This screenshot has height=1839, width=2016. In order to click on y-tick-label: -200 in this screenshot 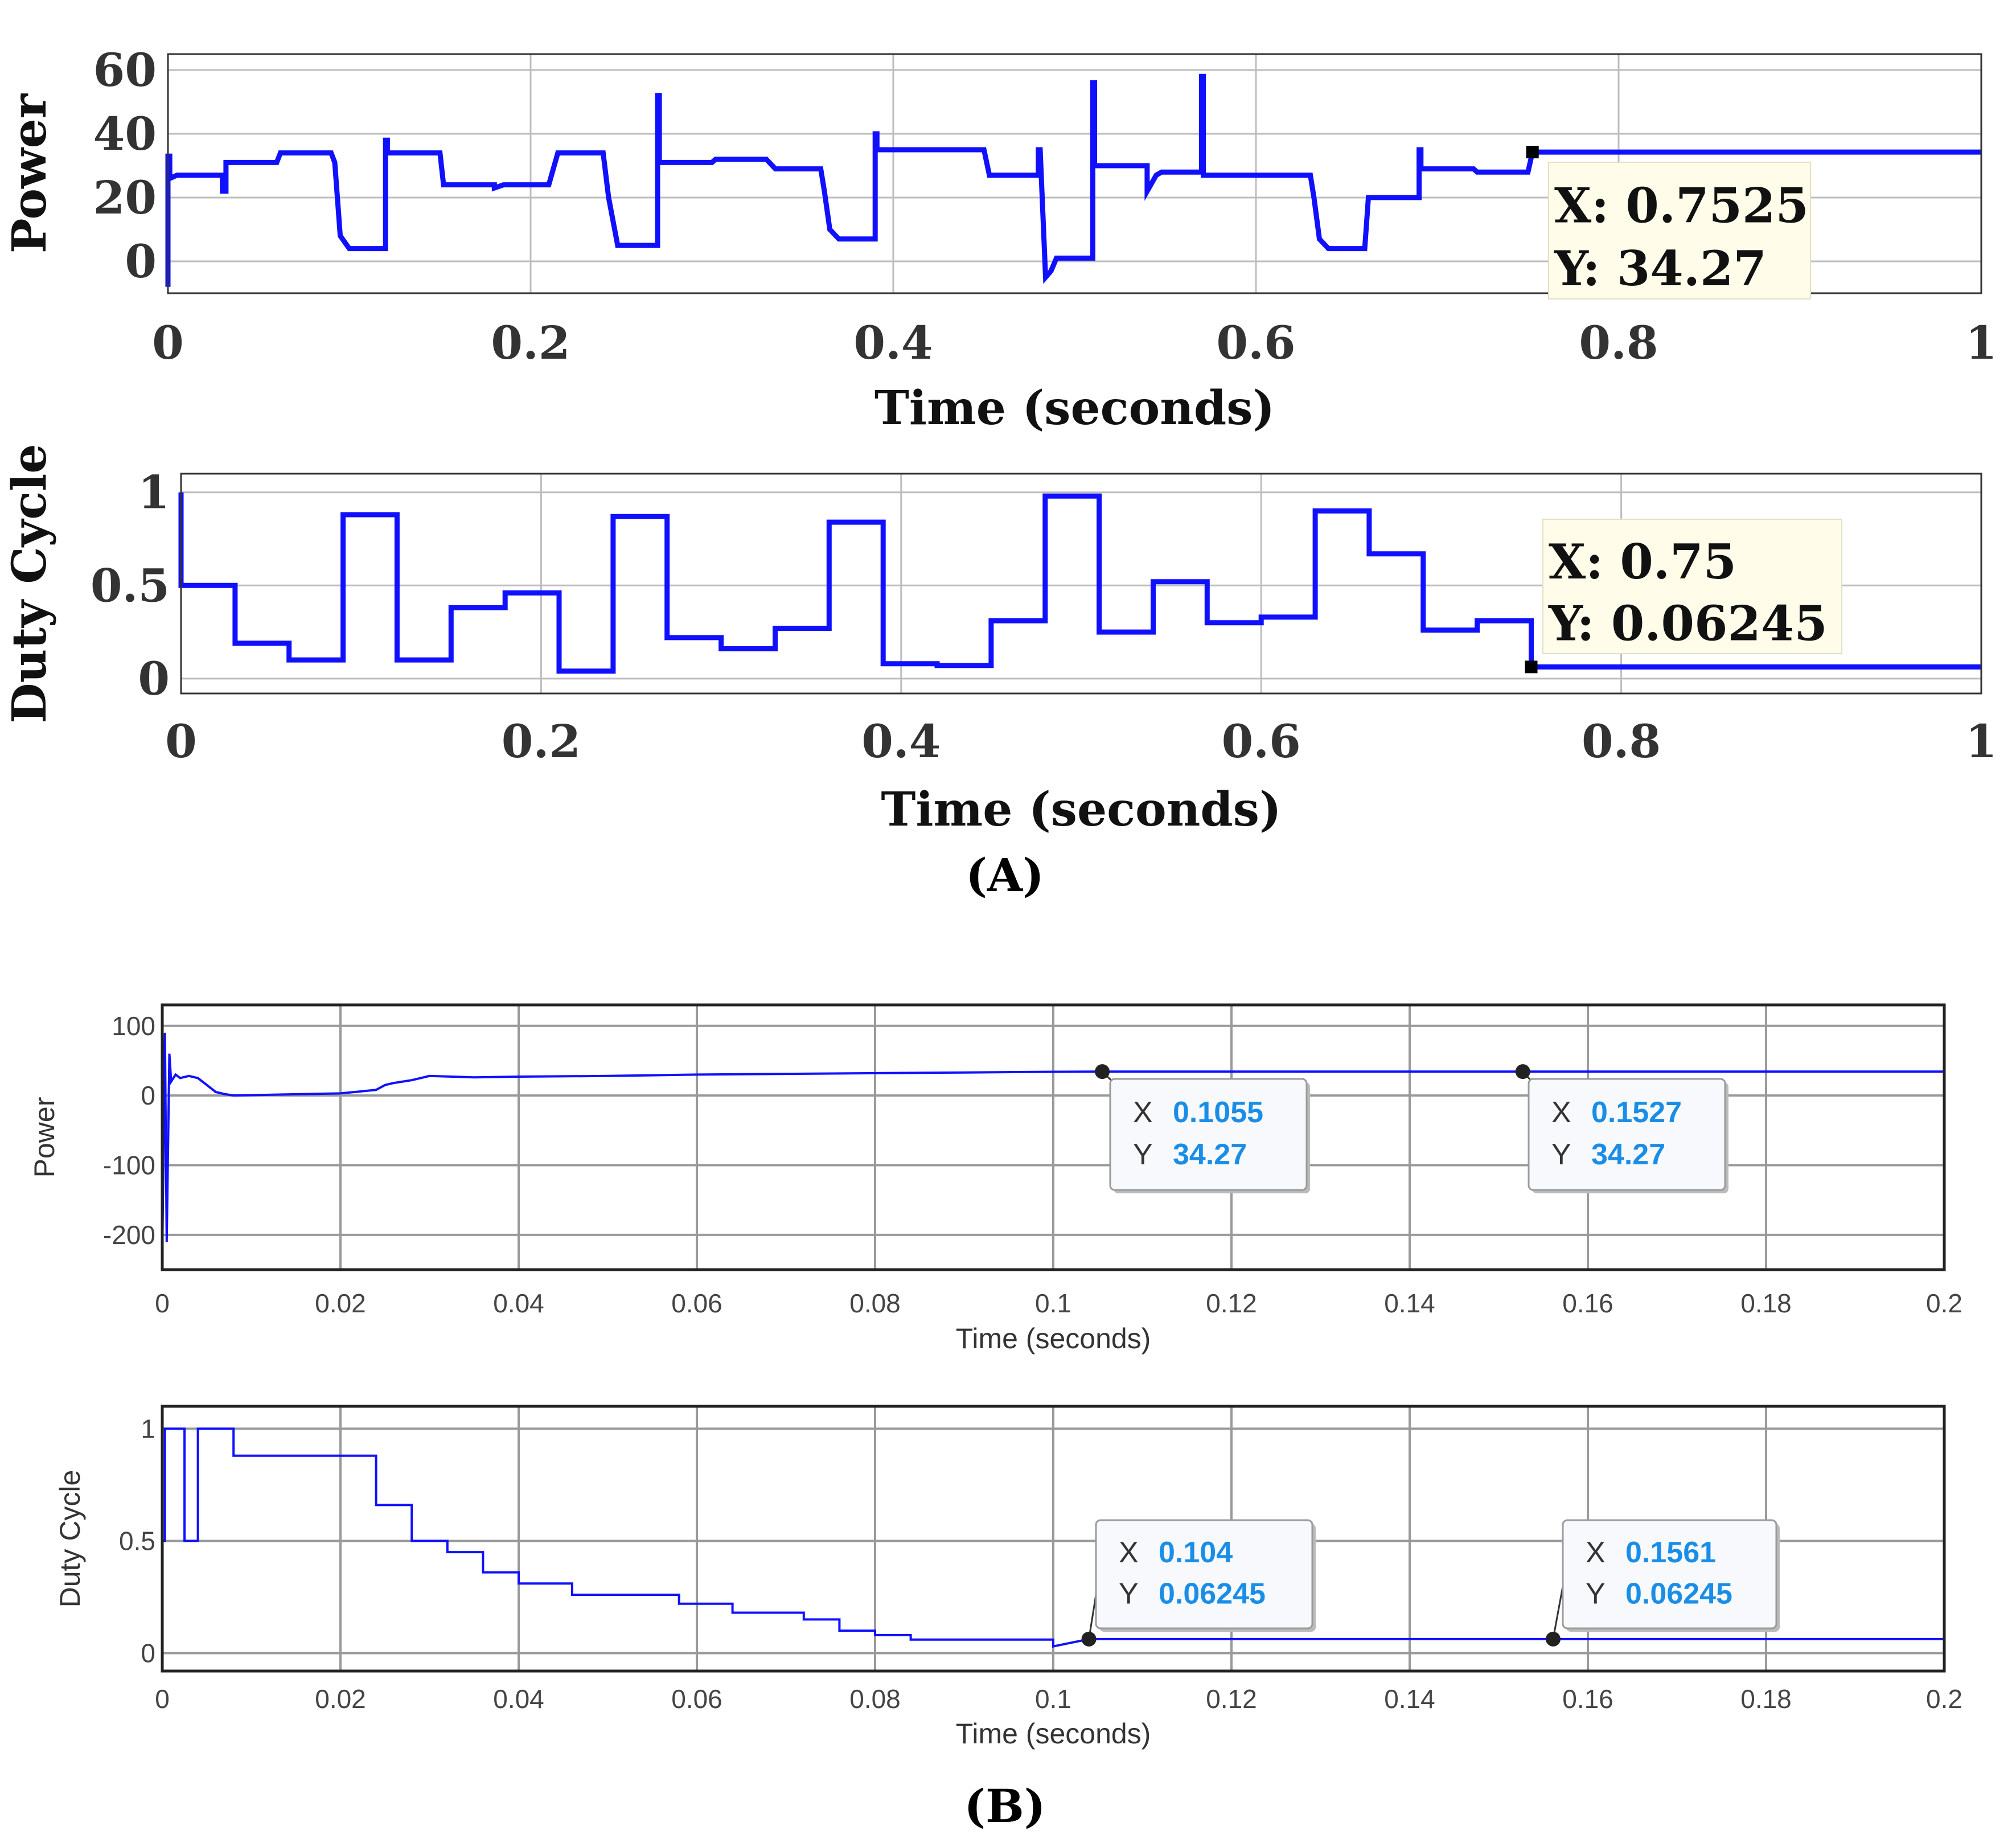, I will do `click(129, 1235)`.